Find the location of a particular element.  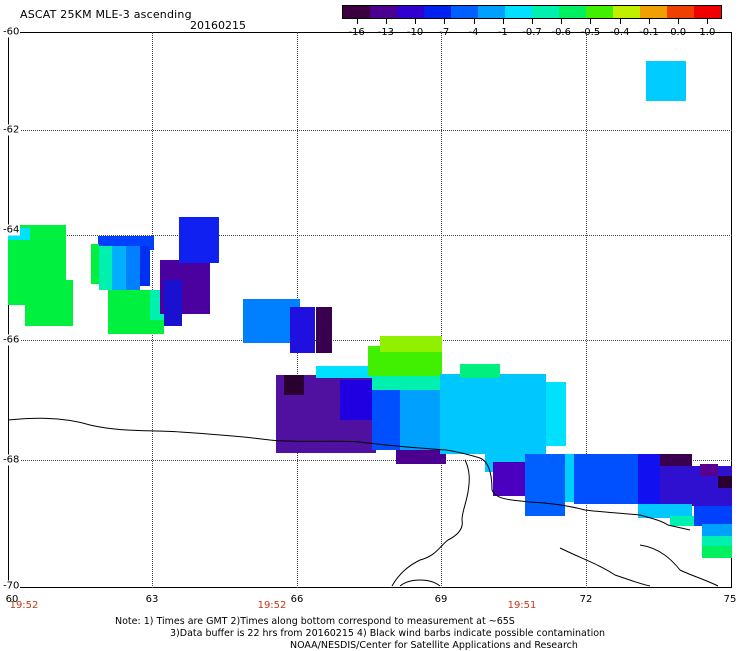

lat-label: -66 is located at coordinates (11, 340).